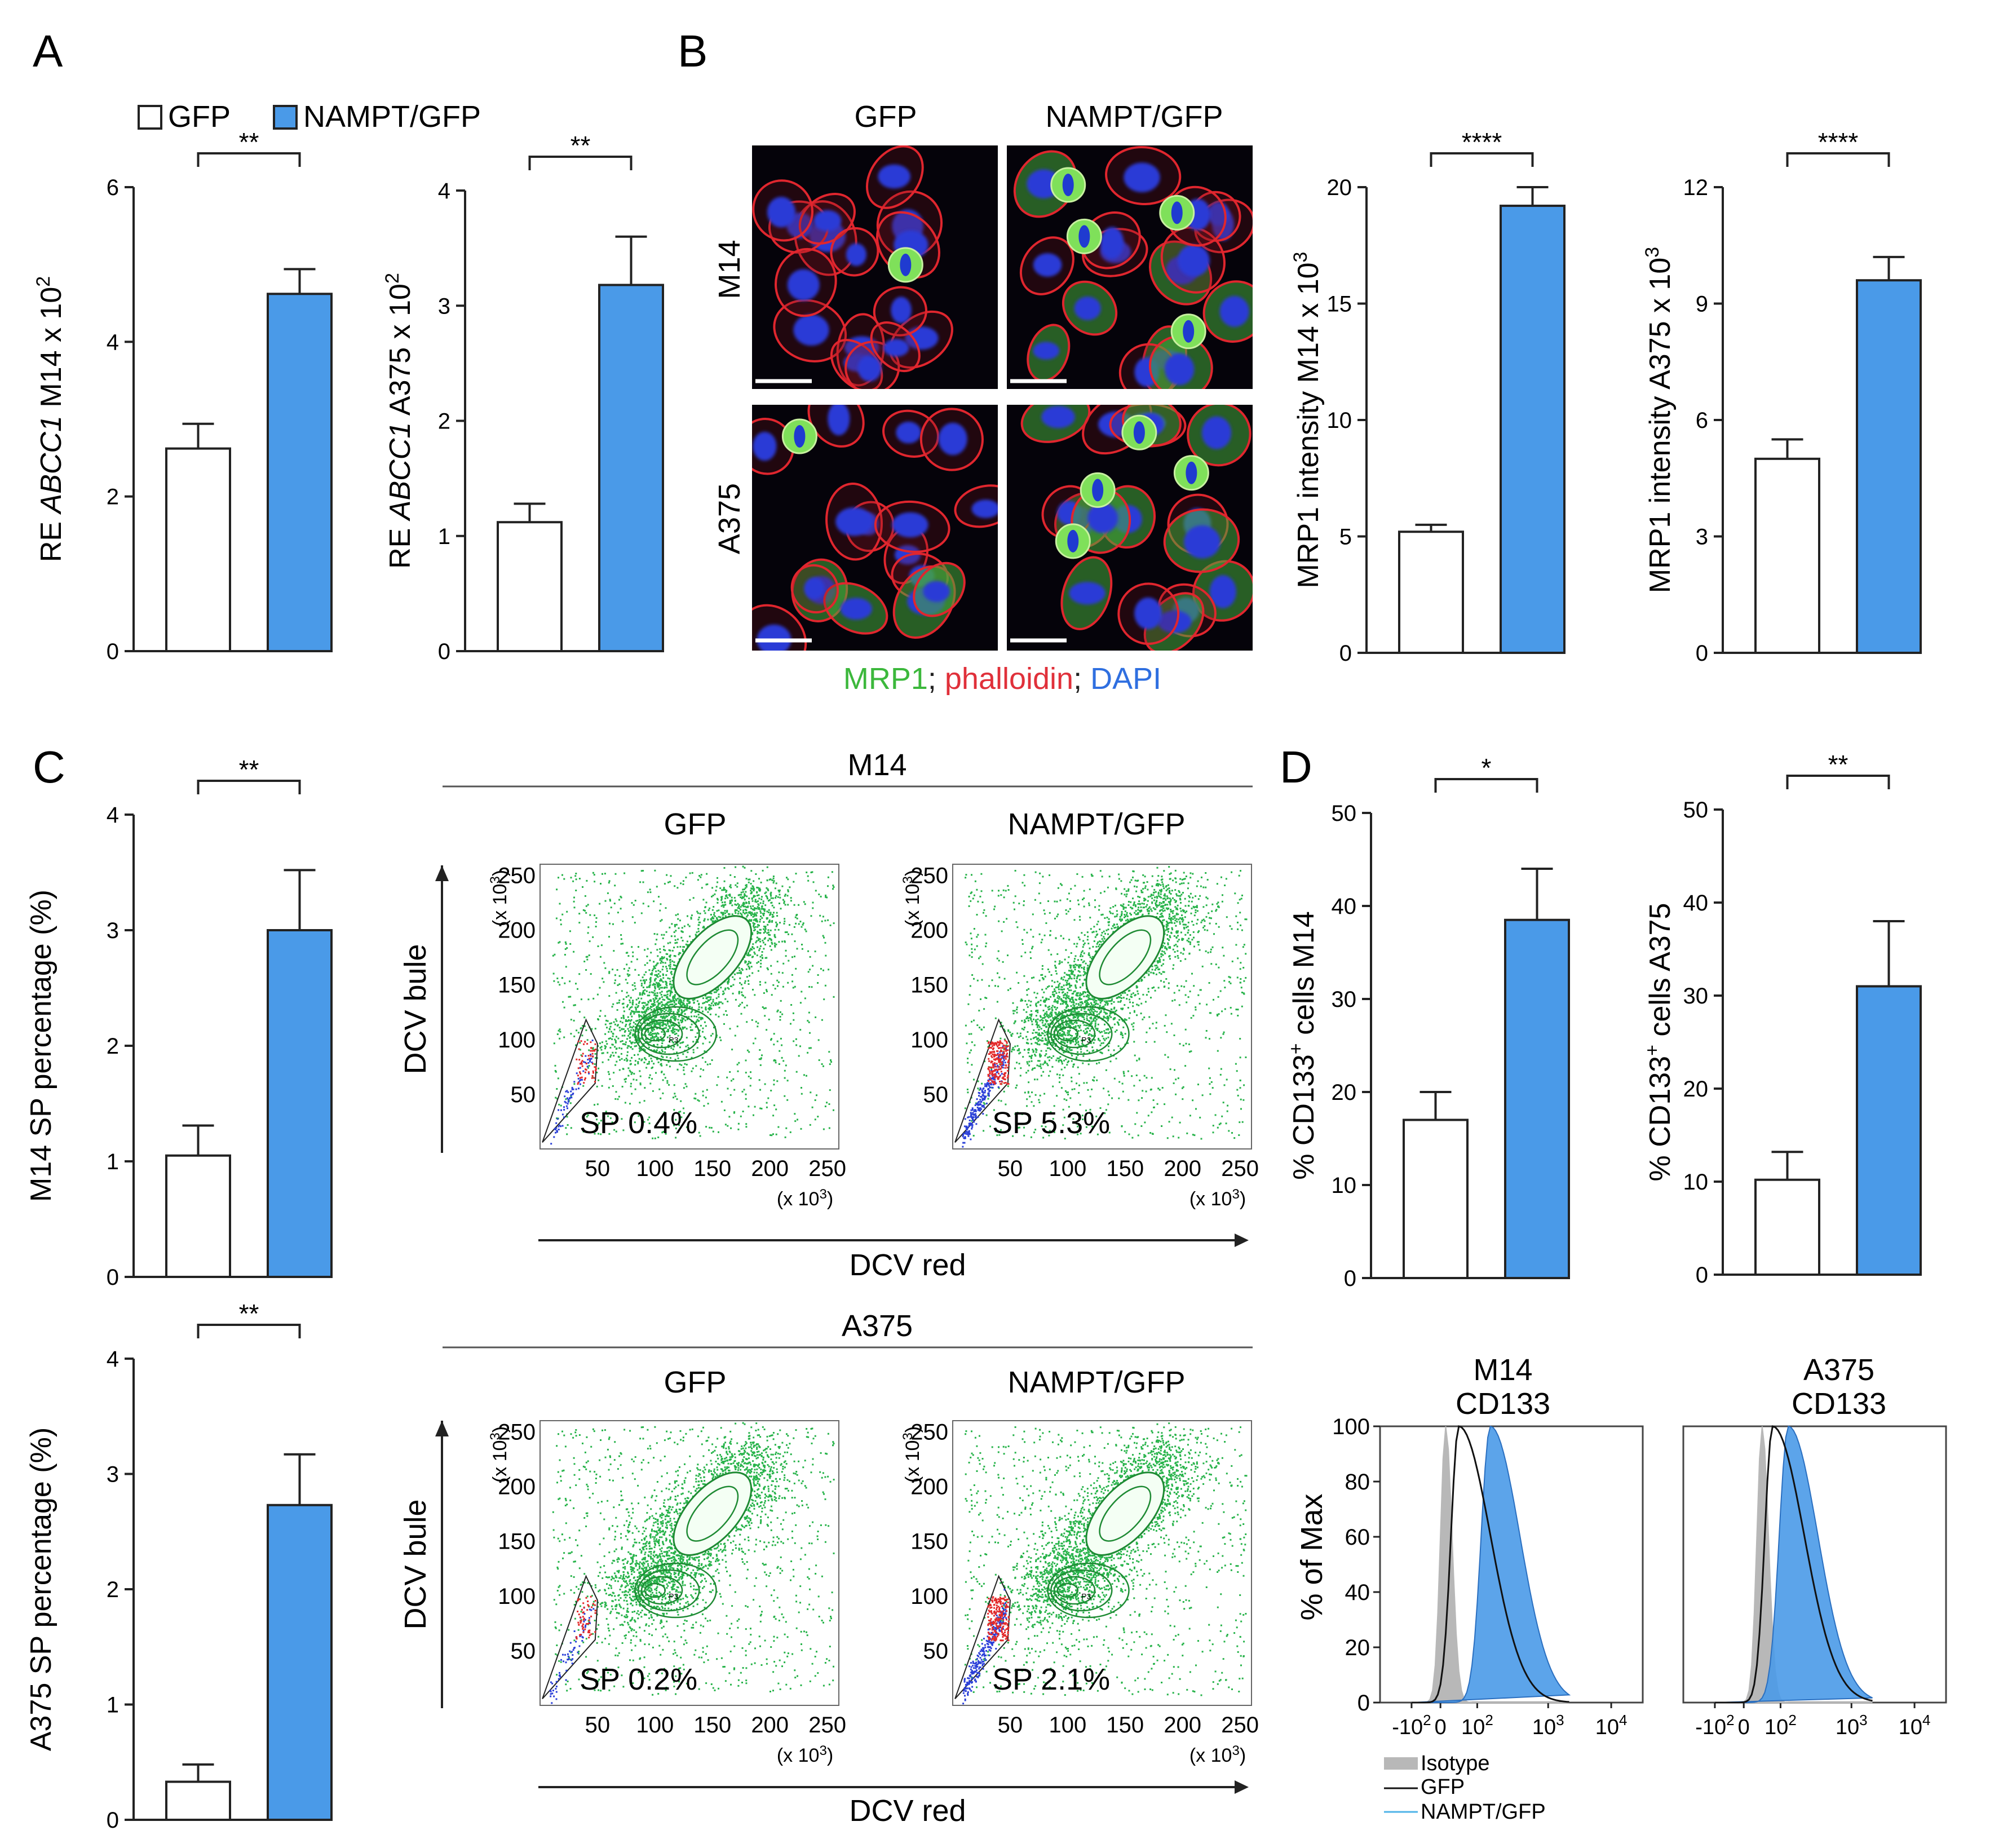  Describe the element at coordinates (1009, 679) in the screenshot. I see `caption-phalloidin: phalloidin` at that location.